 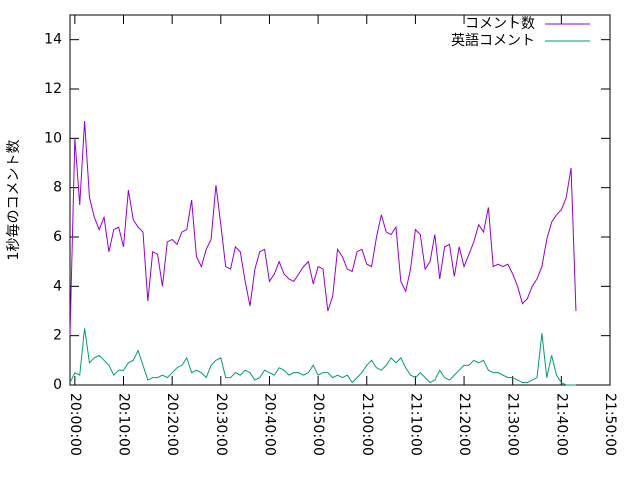 What do you see at coordinates (318, 424) in the screenshot?
I see `x-tick-label: 20:50:00` at bounding box center [318, 424].